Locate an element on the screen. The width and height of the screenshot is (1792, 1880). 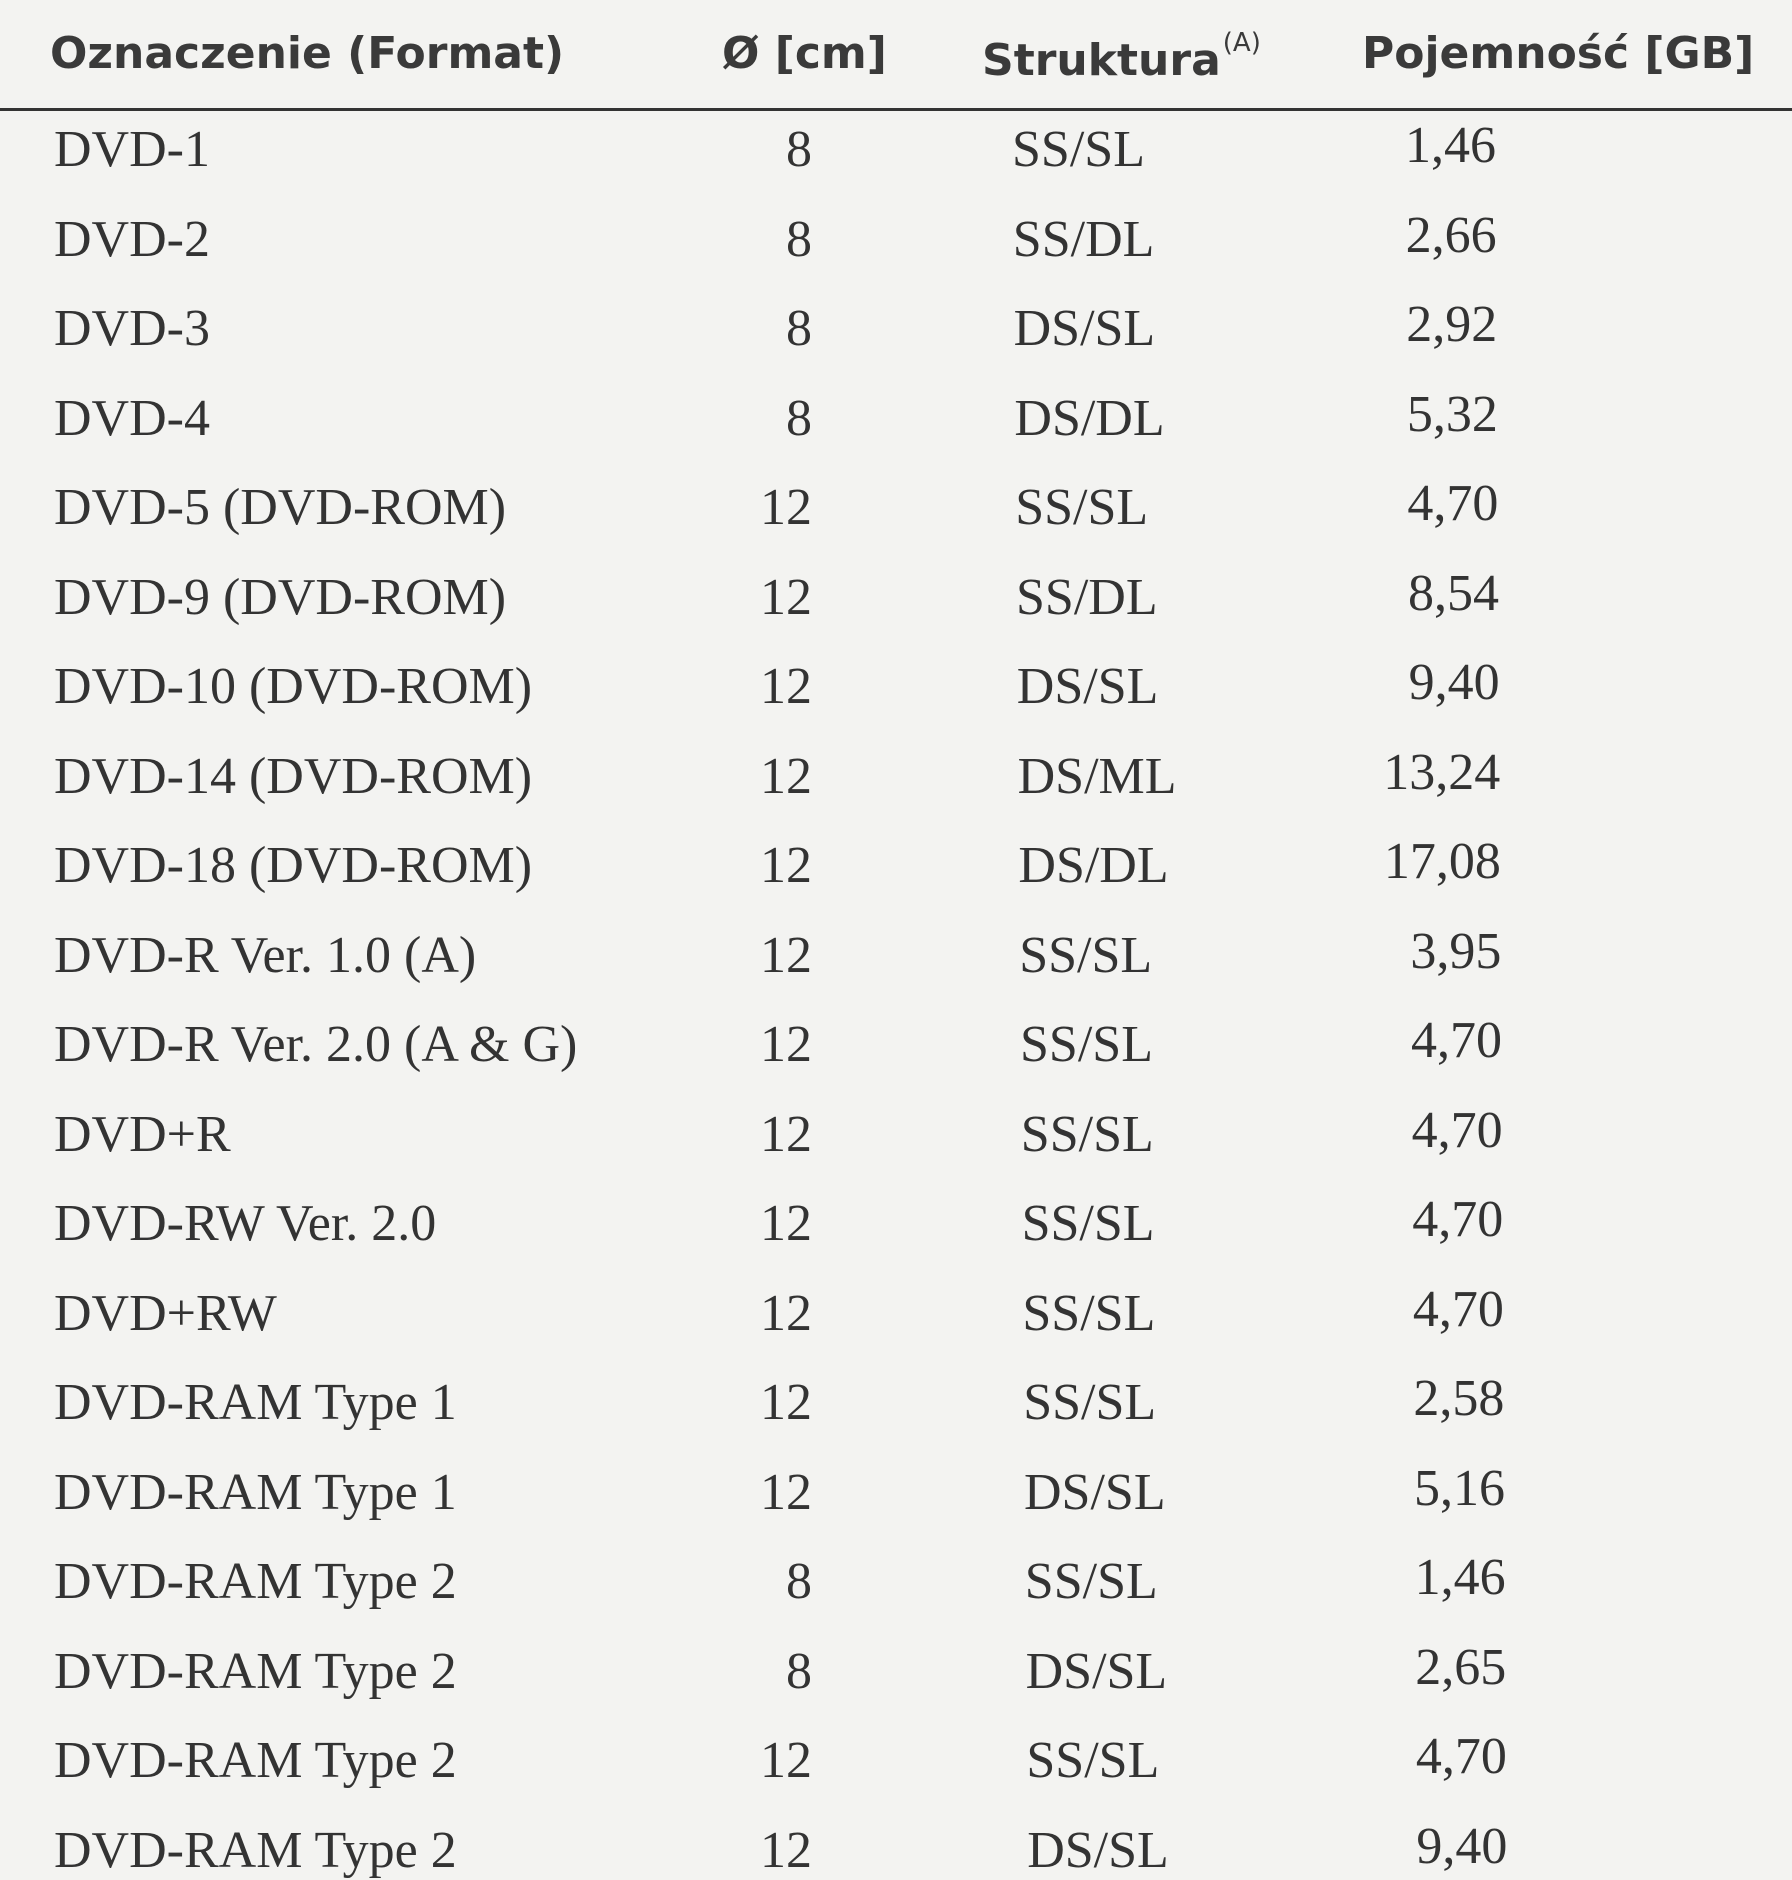
capacity-cell: 2,65 is located at coordinates (1461, 1667).